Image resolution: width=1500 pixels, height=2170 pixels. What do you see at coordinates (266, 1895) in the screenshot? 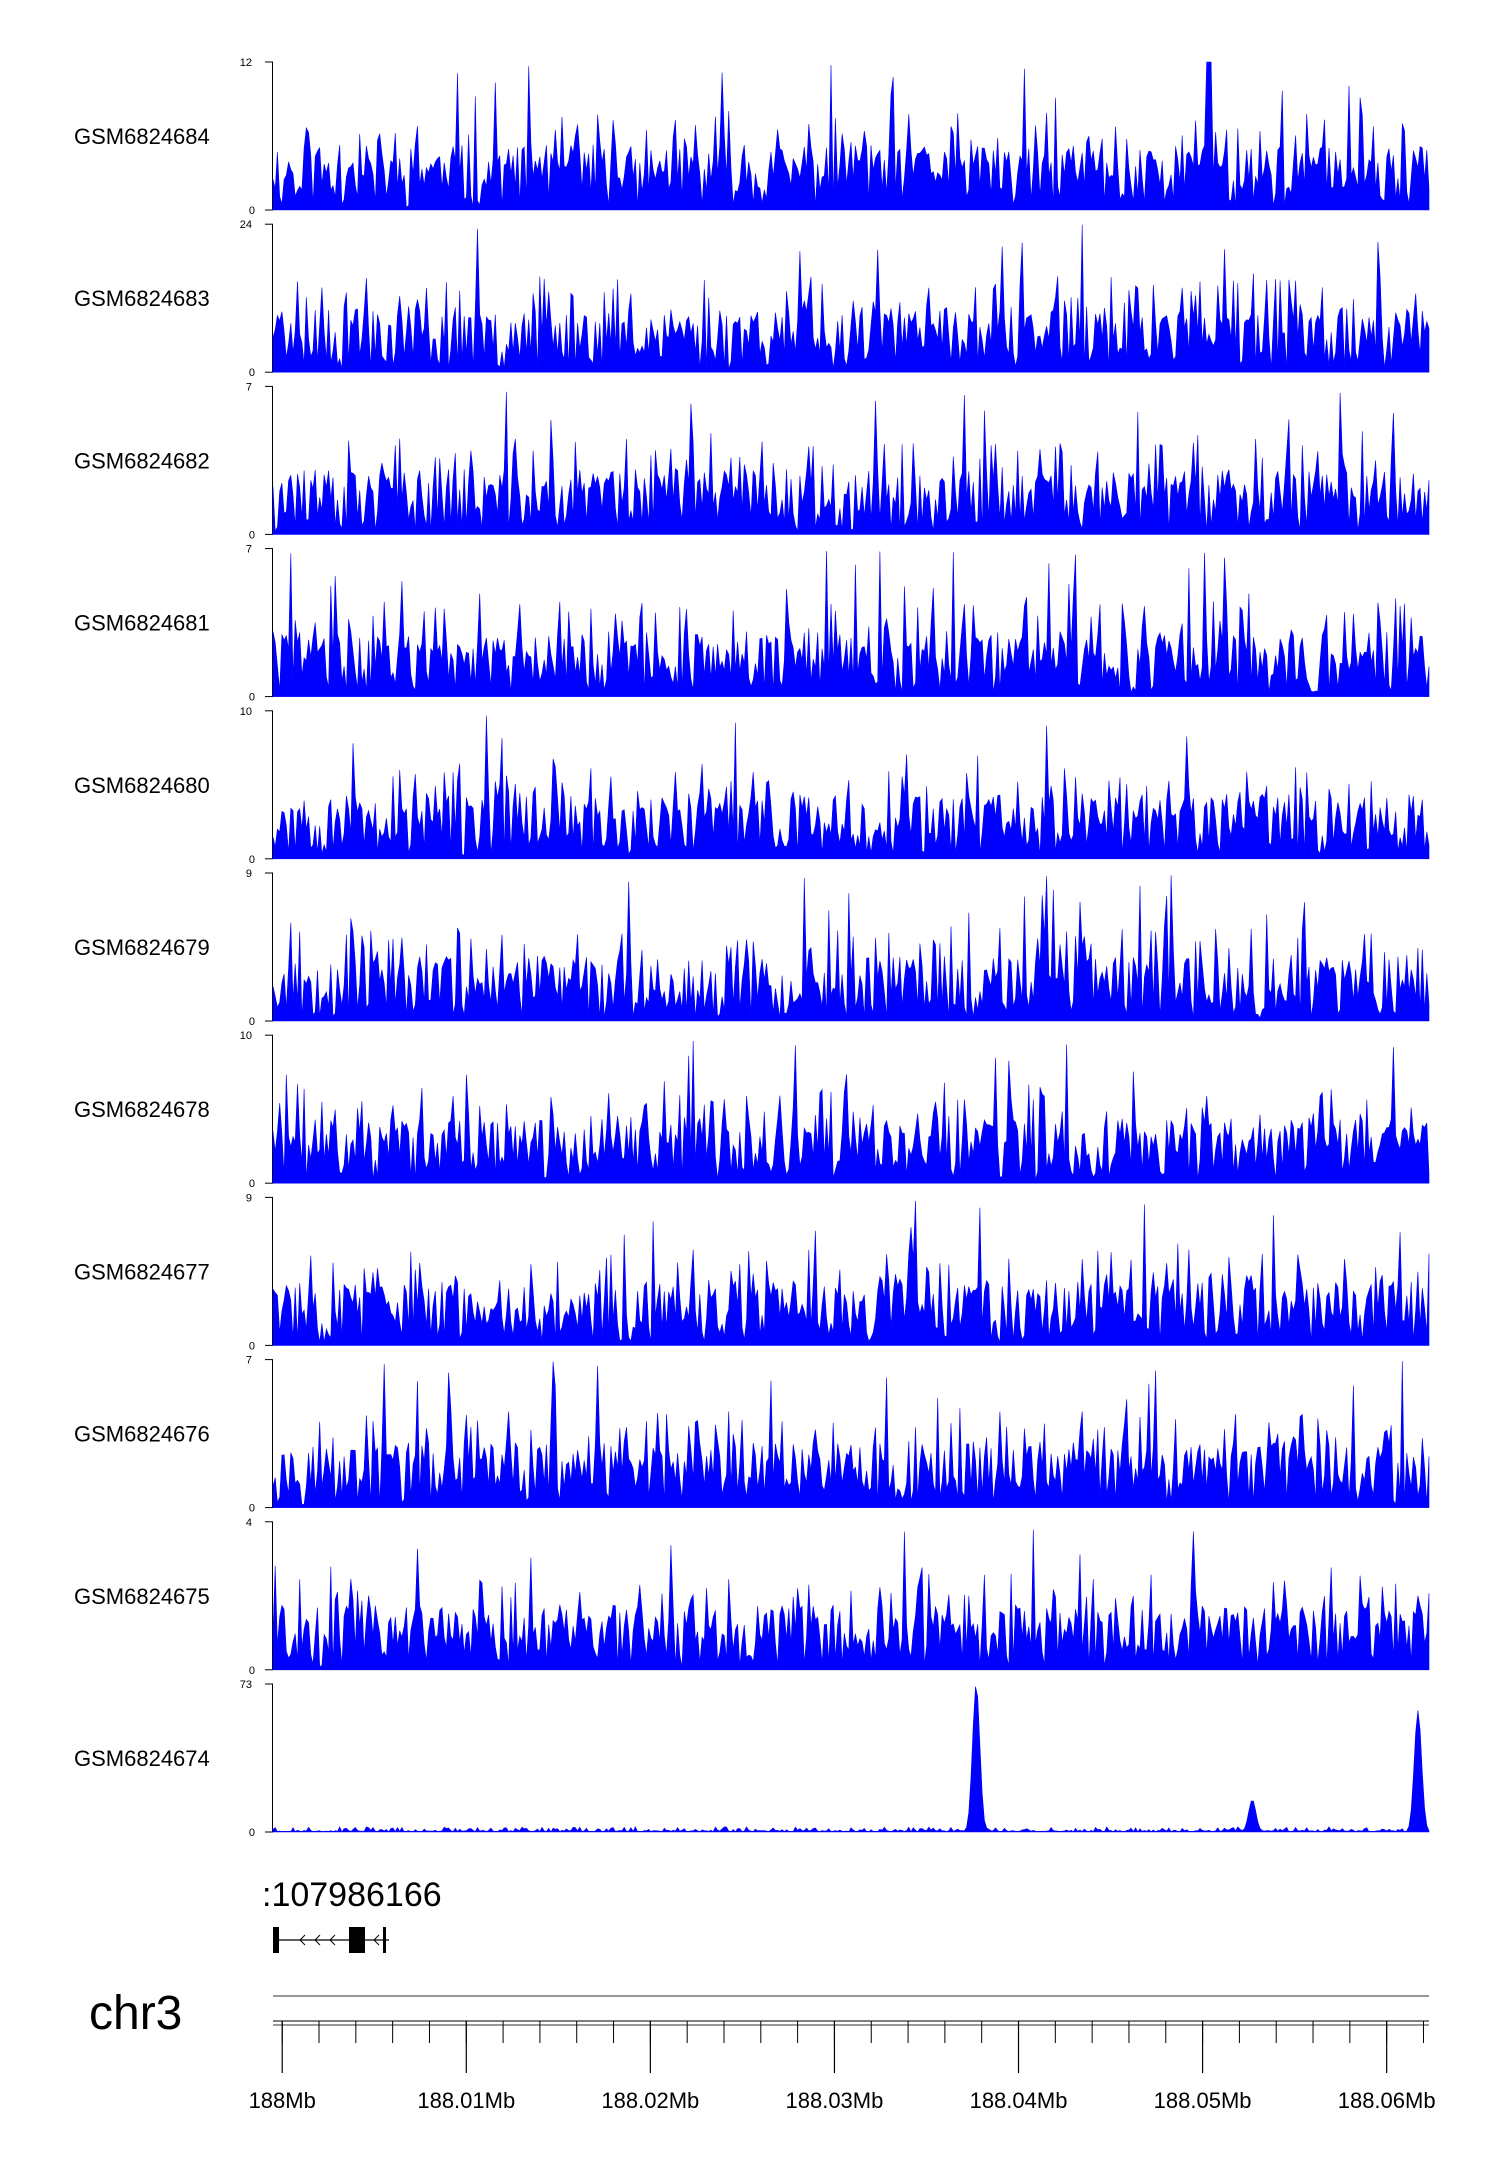
I see `gene-label-clipped-prefix: :` at bounding box center [266, 1895].